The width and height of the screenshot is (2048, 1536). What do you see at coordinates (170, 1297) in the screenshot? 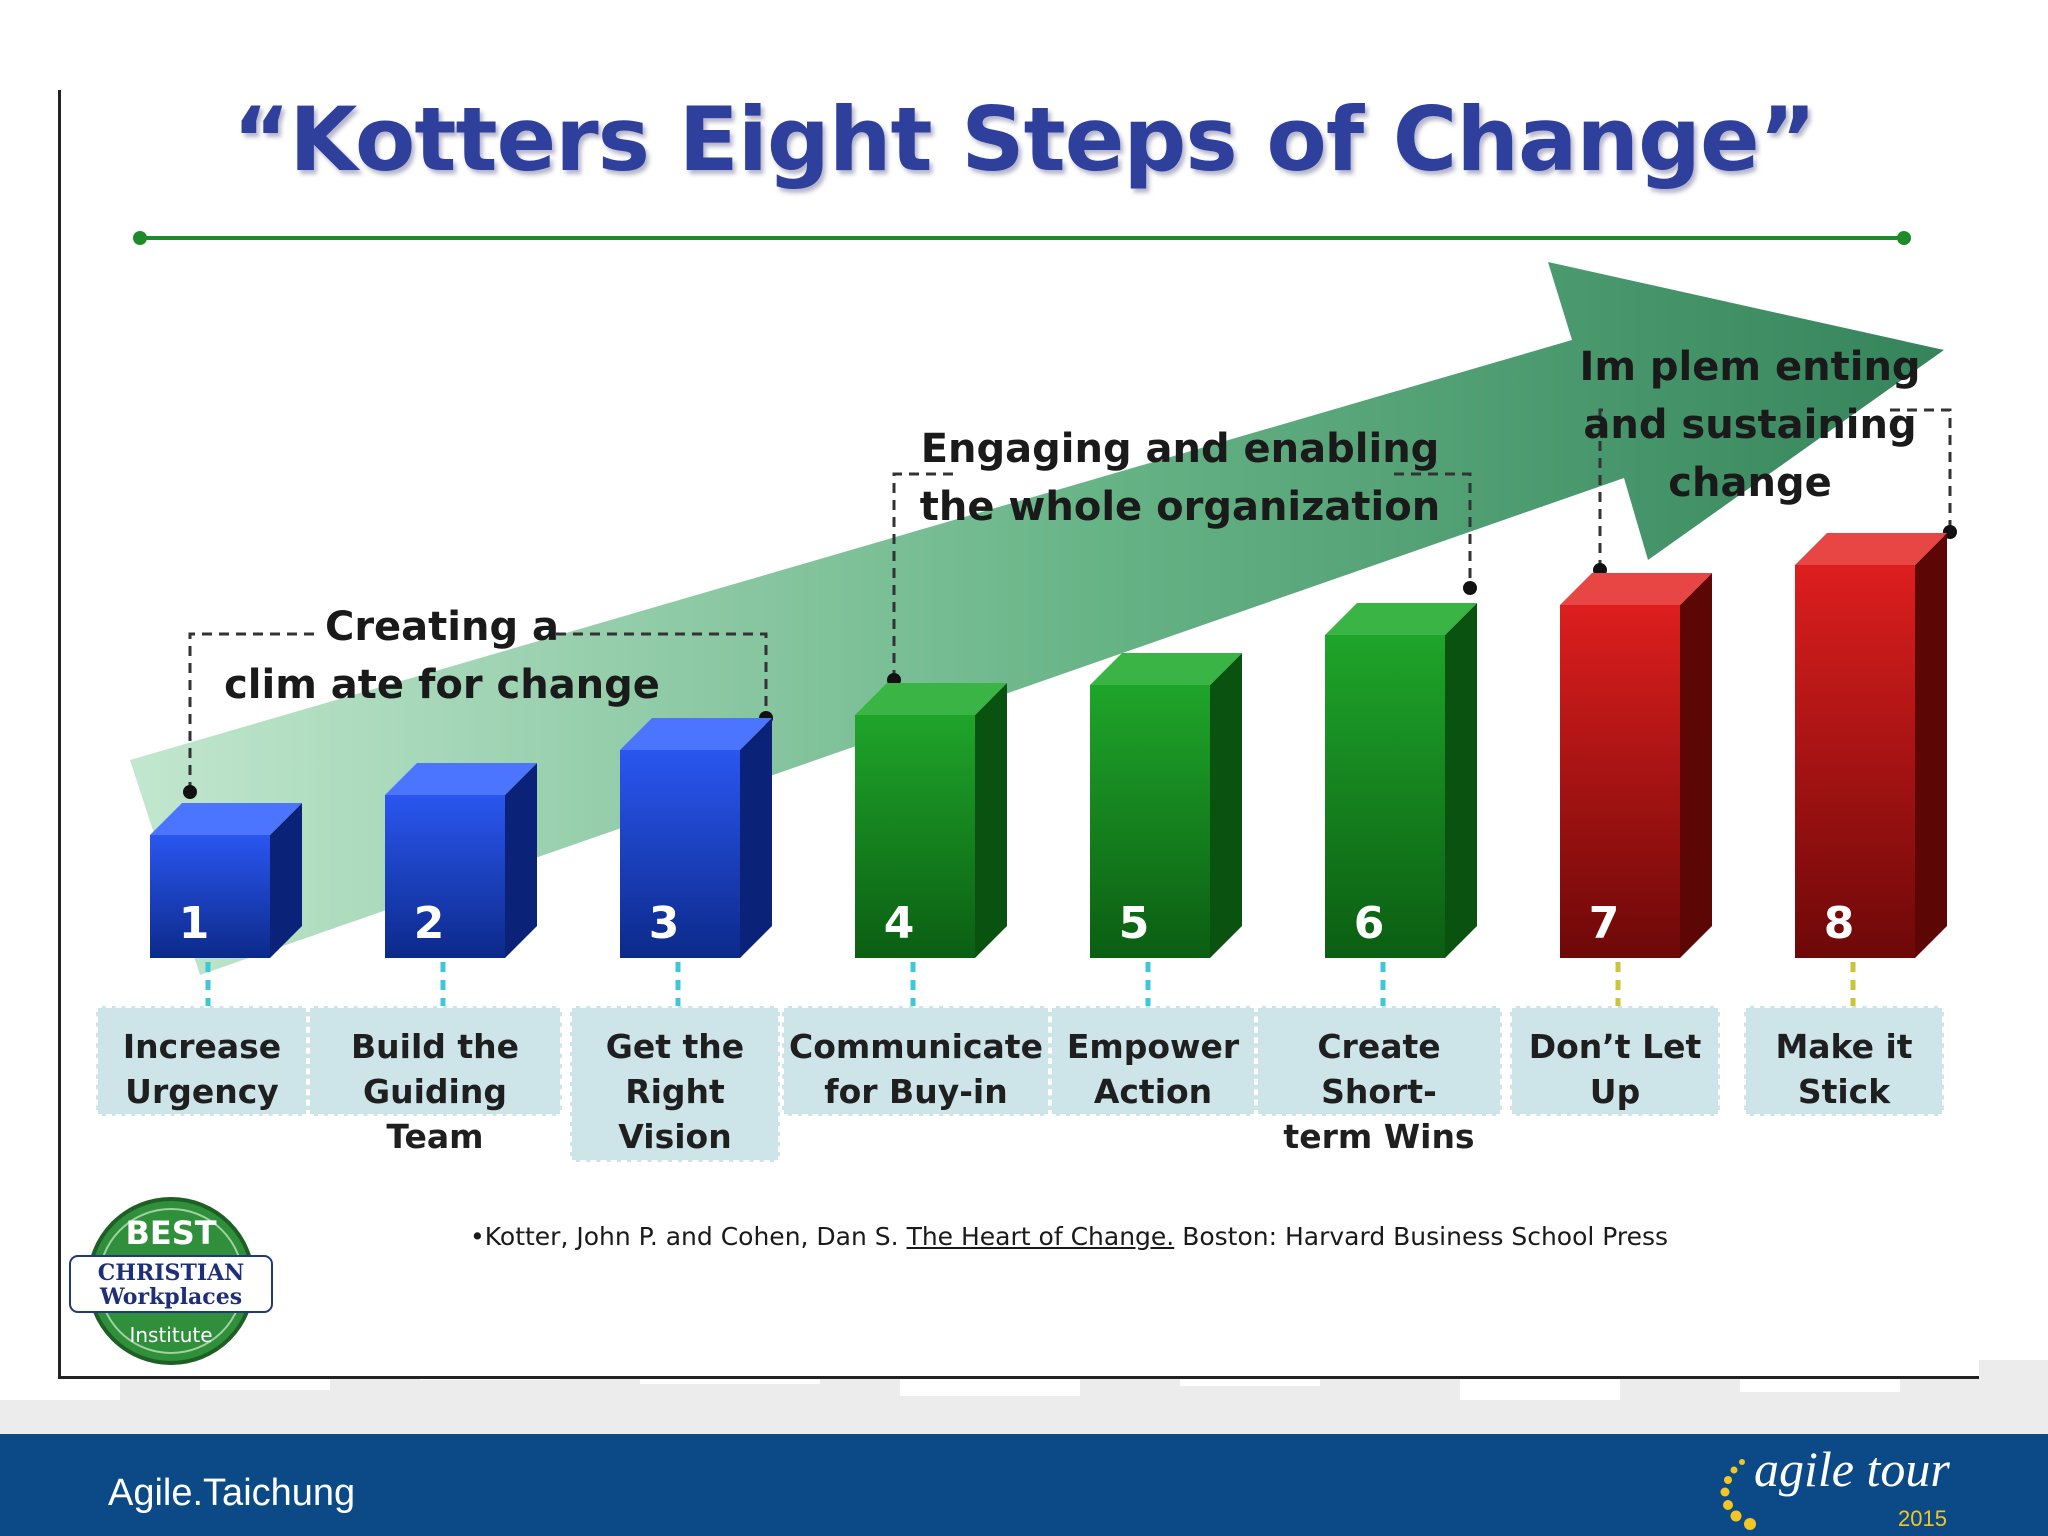
I see `badge-line2: Workplaces` at bounding box center [170, 1297].